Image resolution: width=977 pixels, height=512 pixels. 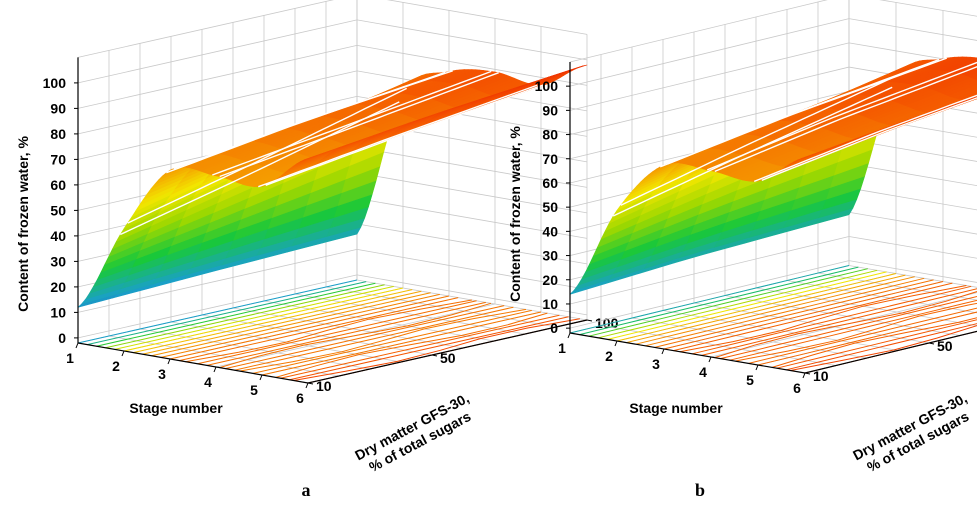 I want to click on x-tick-label: 4, so click(x=208, y=382).